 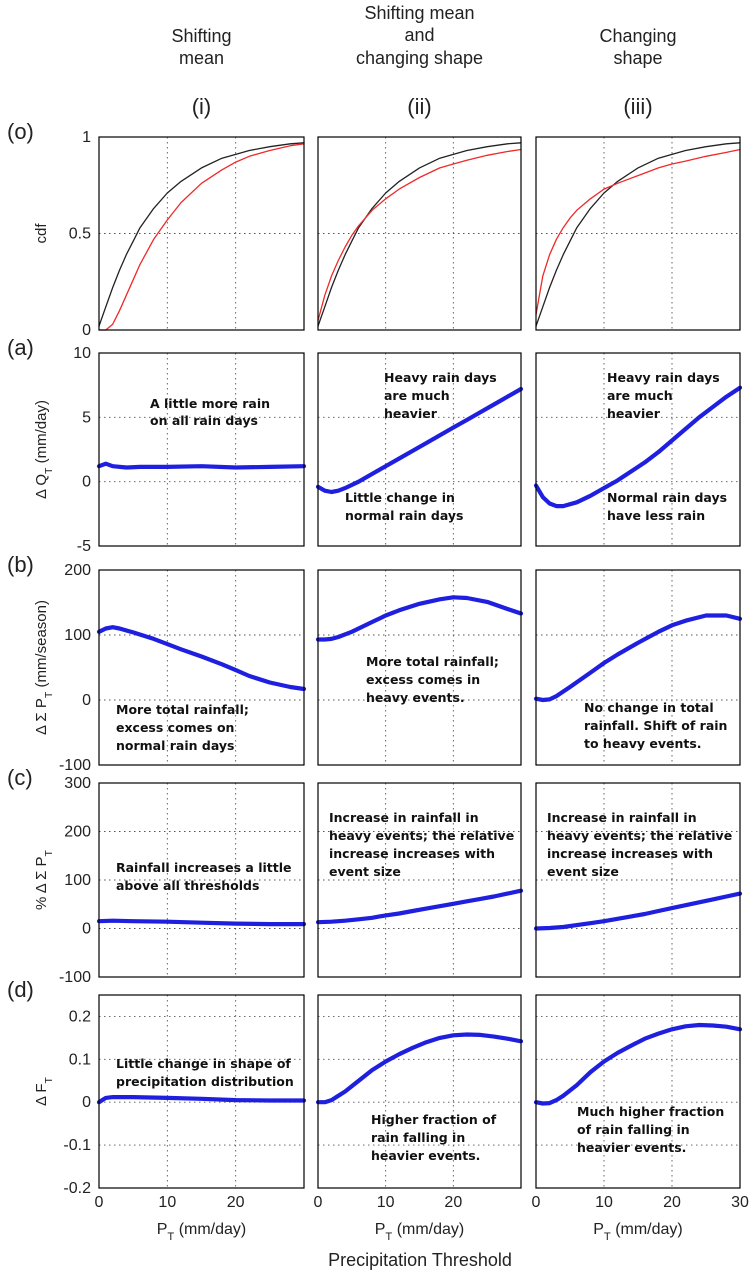 What do you see at coordinates (425, 1155) in the screenshot?
I see `annotation-d-ii: heavier events.` at bounding box center [425, 1155].